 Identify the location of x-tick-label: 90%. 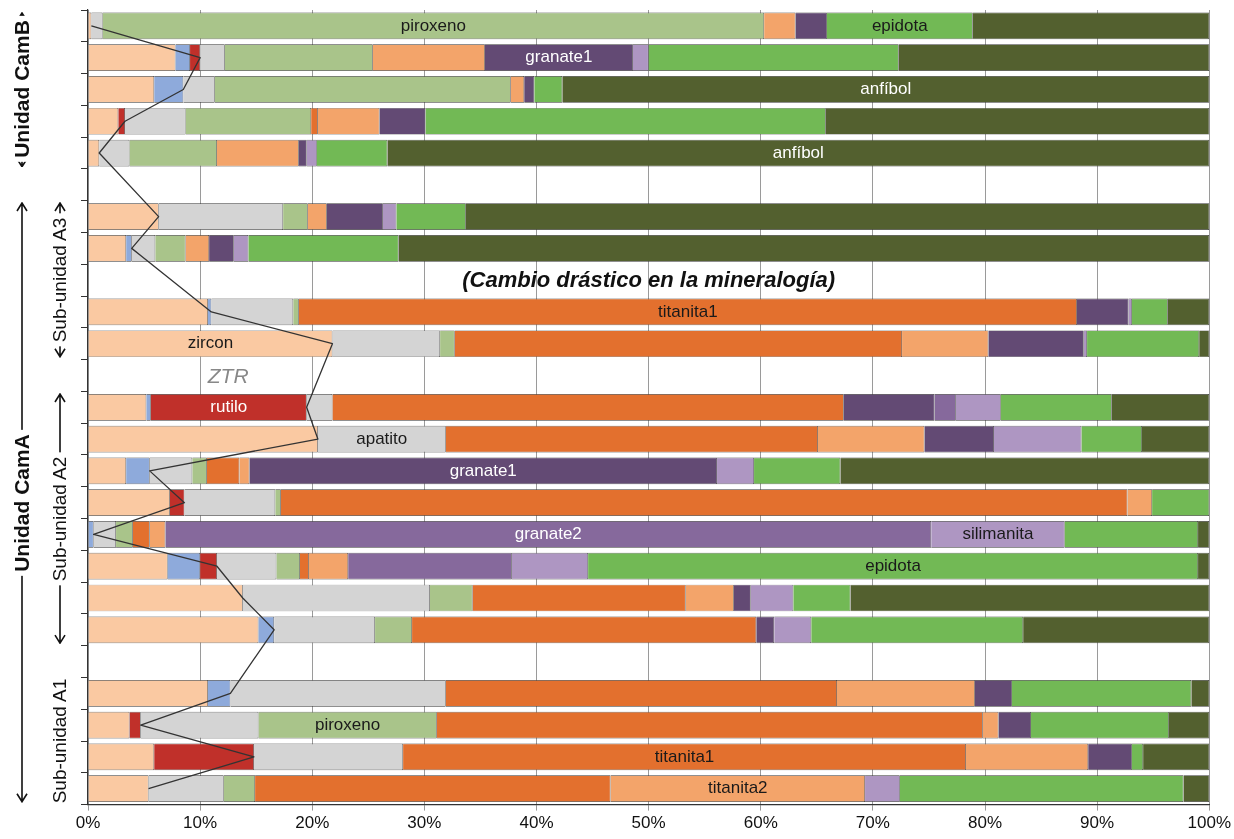
(1097, 823).